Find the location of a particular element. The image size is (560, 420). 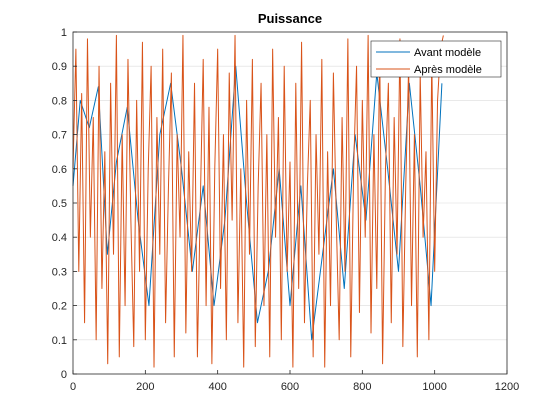

x-tick-label: 1000 is located at coordinates (434, 387).